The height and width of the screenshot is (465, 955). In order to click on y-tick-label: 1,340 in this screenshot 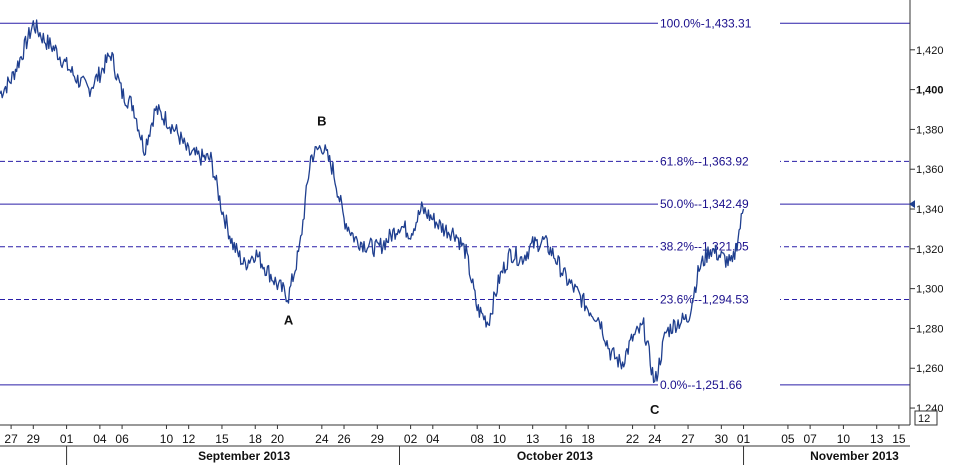, I will do `click(930, 210)`.